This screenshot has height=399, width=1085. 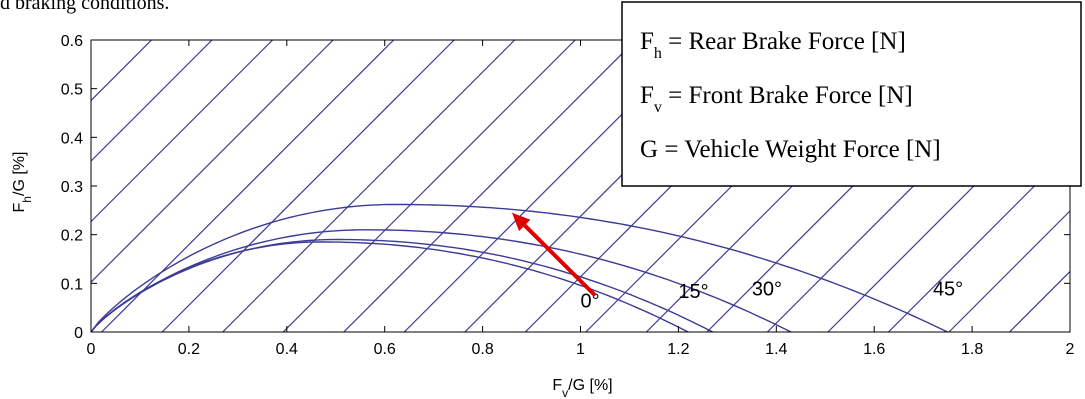 What do you see at coordinates (521, 222) in the screenshot?
I see `arrow-head` at bounding box center [521, 222].